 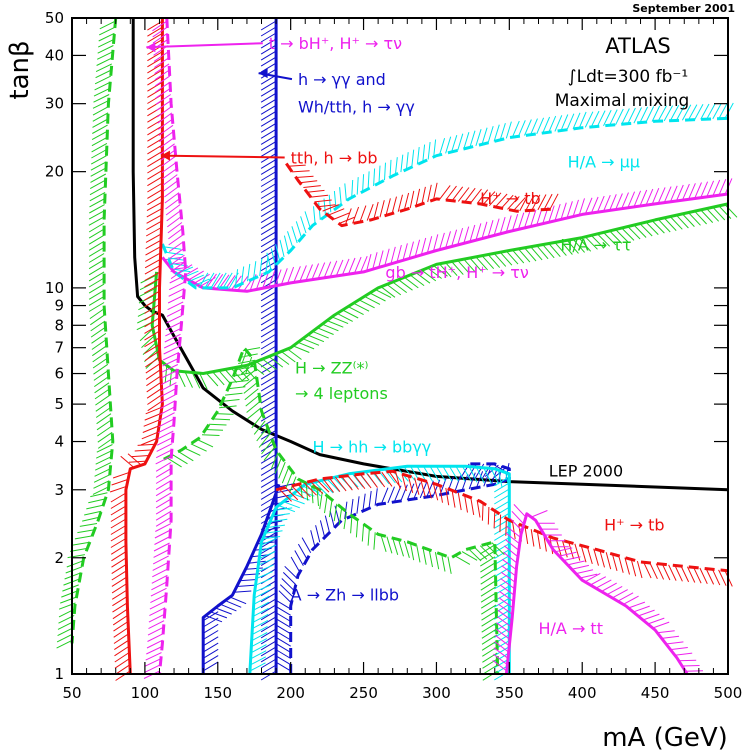 I want to click on line-gb-th-h, so click(x=445, y=242).